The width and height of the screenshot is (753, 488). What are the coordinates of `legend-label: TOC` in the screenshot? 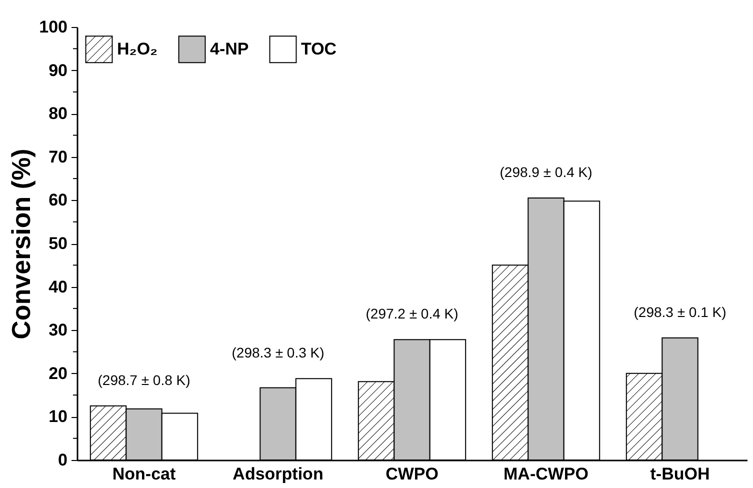 It's located at (319, 48).